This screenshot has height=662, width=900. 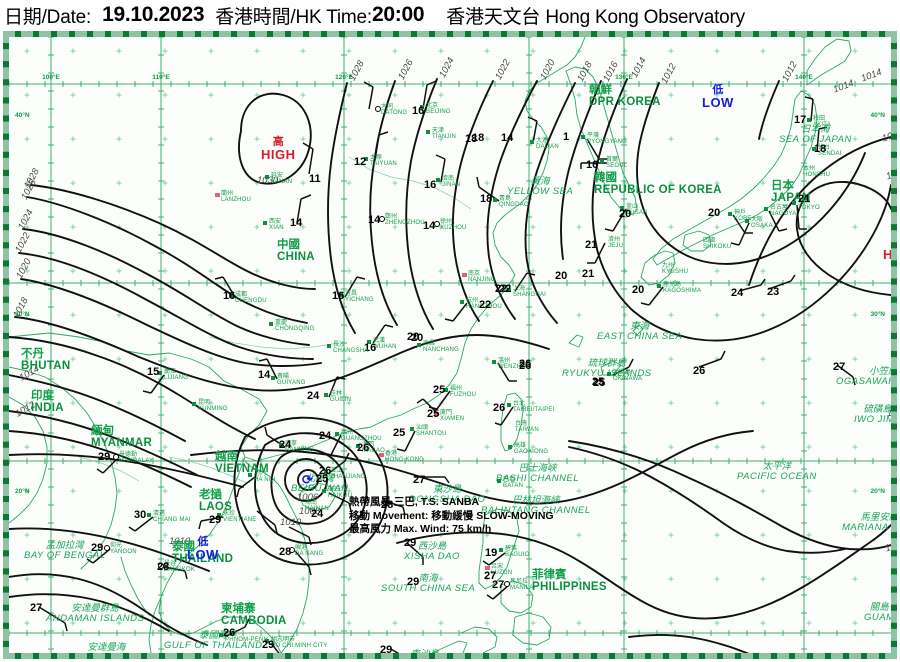 What do you see at coordinates (622, 208) in the screenshot?
I see `city-marker-busan` at bounding box center [622, 208].